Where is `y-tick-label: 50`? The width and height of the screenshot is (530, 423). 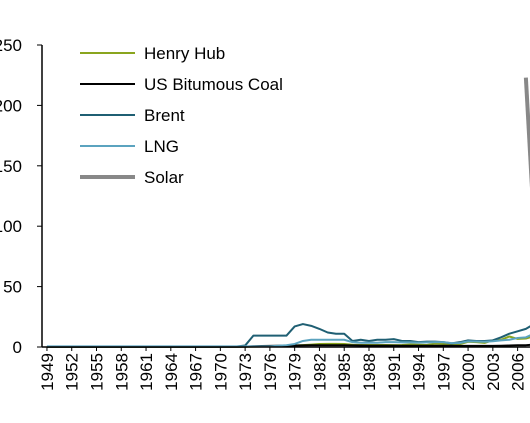
y-tick-label: 50 is located at coordinates (12, 287).